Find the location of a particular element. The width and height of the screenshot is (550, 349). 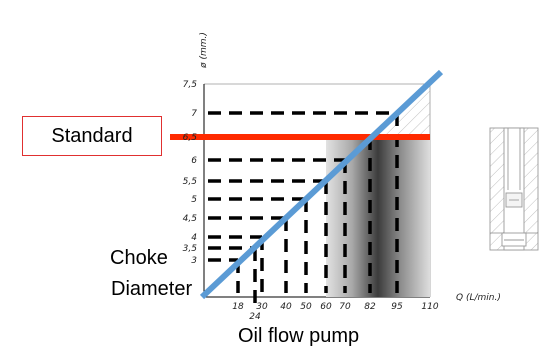

x-tick-label: 95 is located at coordinates (397, 307).